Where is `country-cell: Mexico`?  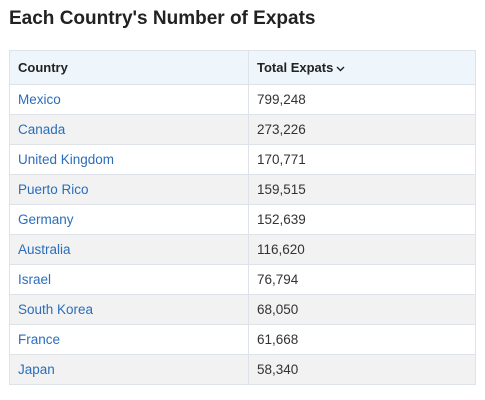
country-cell: Mexico is located at coordinates (129, 99).